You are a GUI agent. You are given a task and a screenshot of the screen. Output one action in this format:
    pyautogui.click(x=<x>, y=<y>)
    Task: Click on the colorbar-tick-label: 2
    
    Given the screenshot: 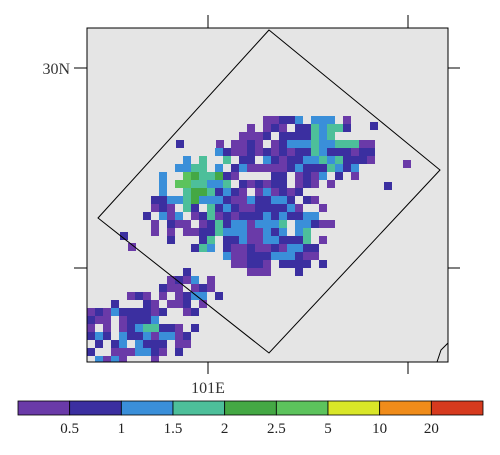 What is the action you would take?
    pyautogui.click(x=225, y=429)
    